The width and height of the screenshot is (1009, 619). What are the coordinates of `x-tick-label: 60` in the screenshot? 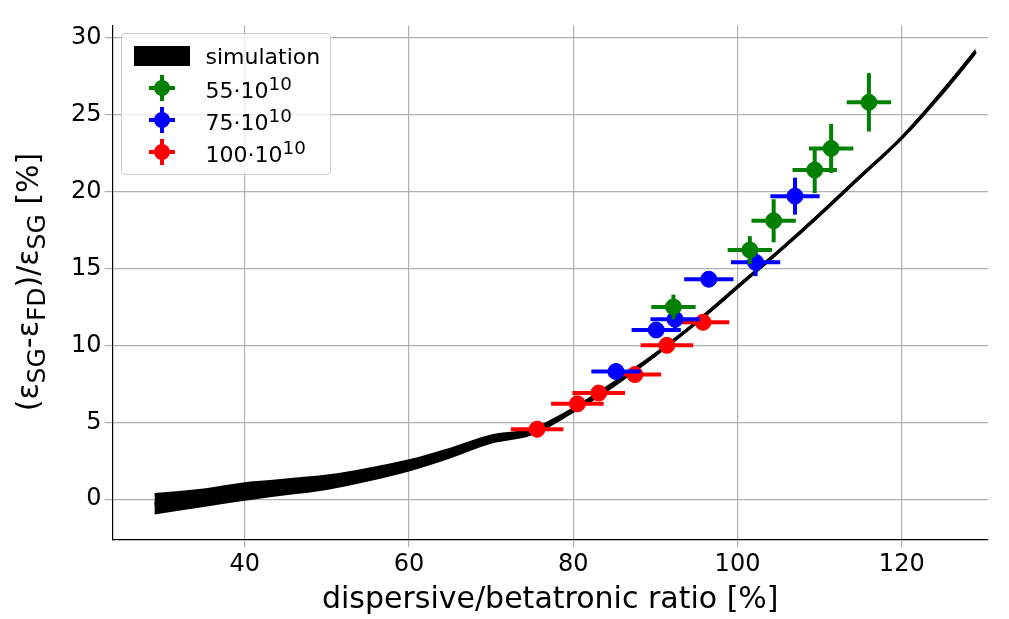 It's located at (409, 562).